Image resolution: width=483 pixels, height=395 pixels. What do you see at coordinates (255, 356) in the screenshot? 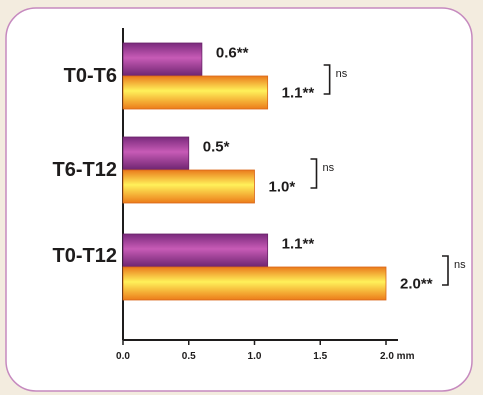
I see `x-tick-label: 1.0` at bounding box center [255, 356].